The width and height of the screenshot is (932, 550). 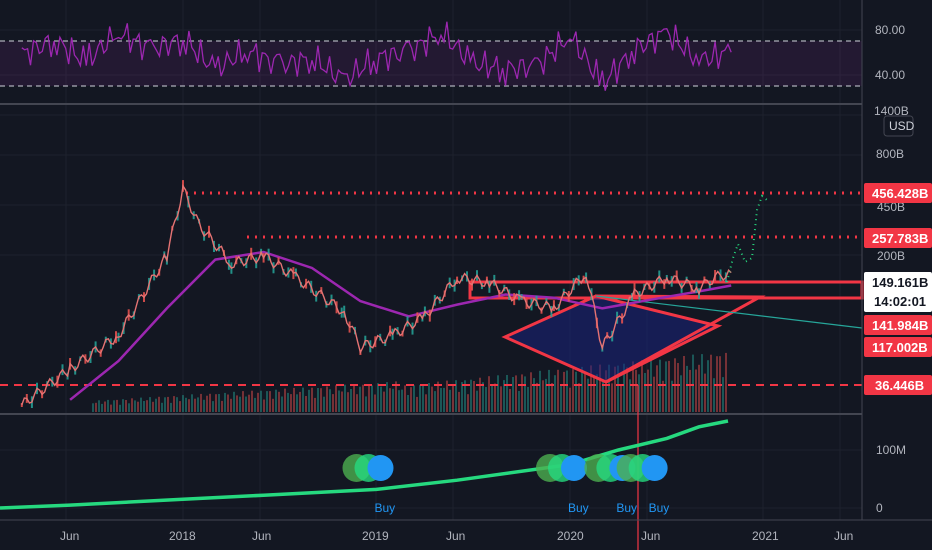 What do you see at coordinates (891, 207) in the screenshot?
I see `price-tick-450b: 450B` at bounding box center [891, 207].